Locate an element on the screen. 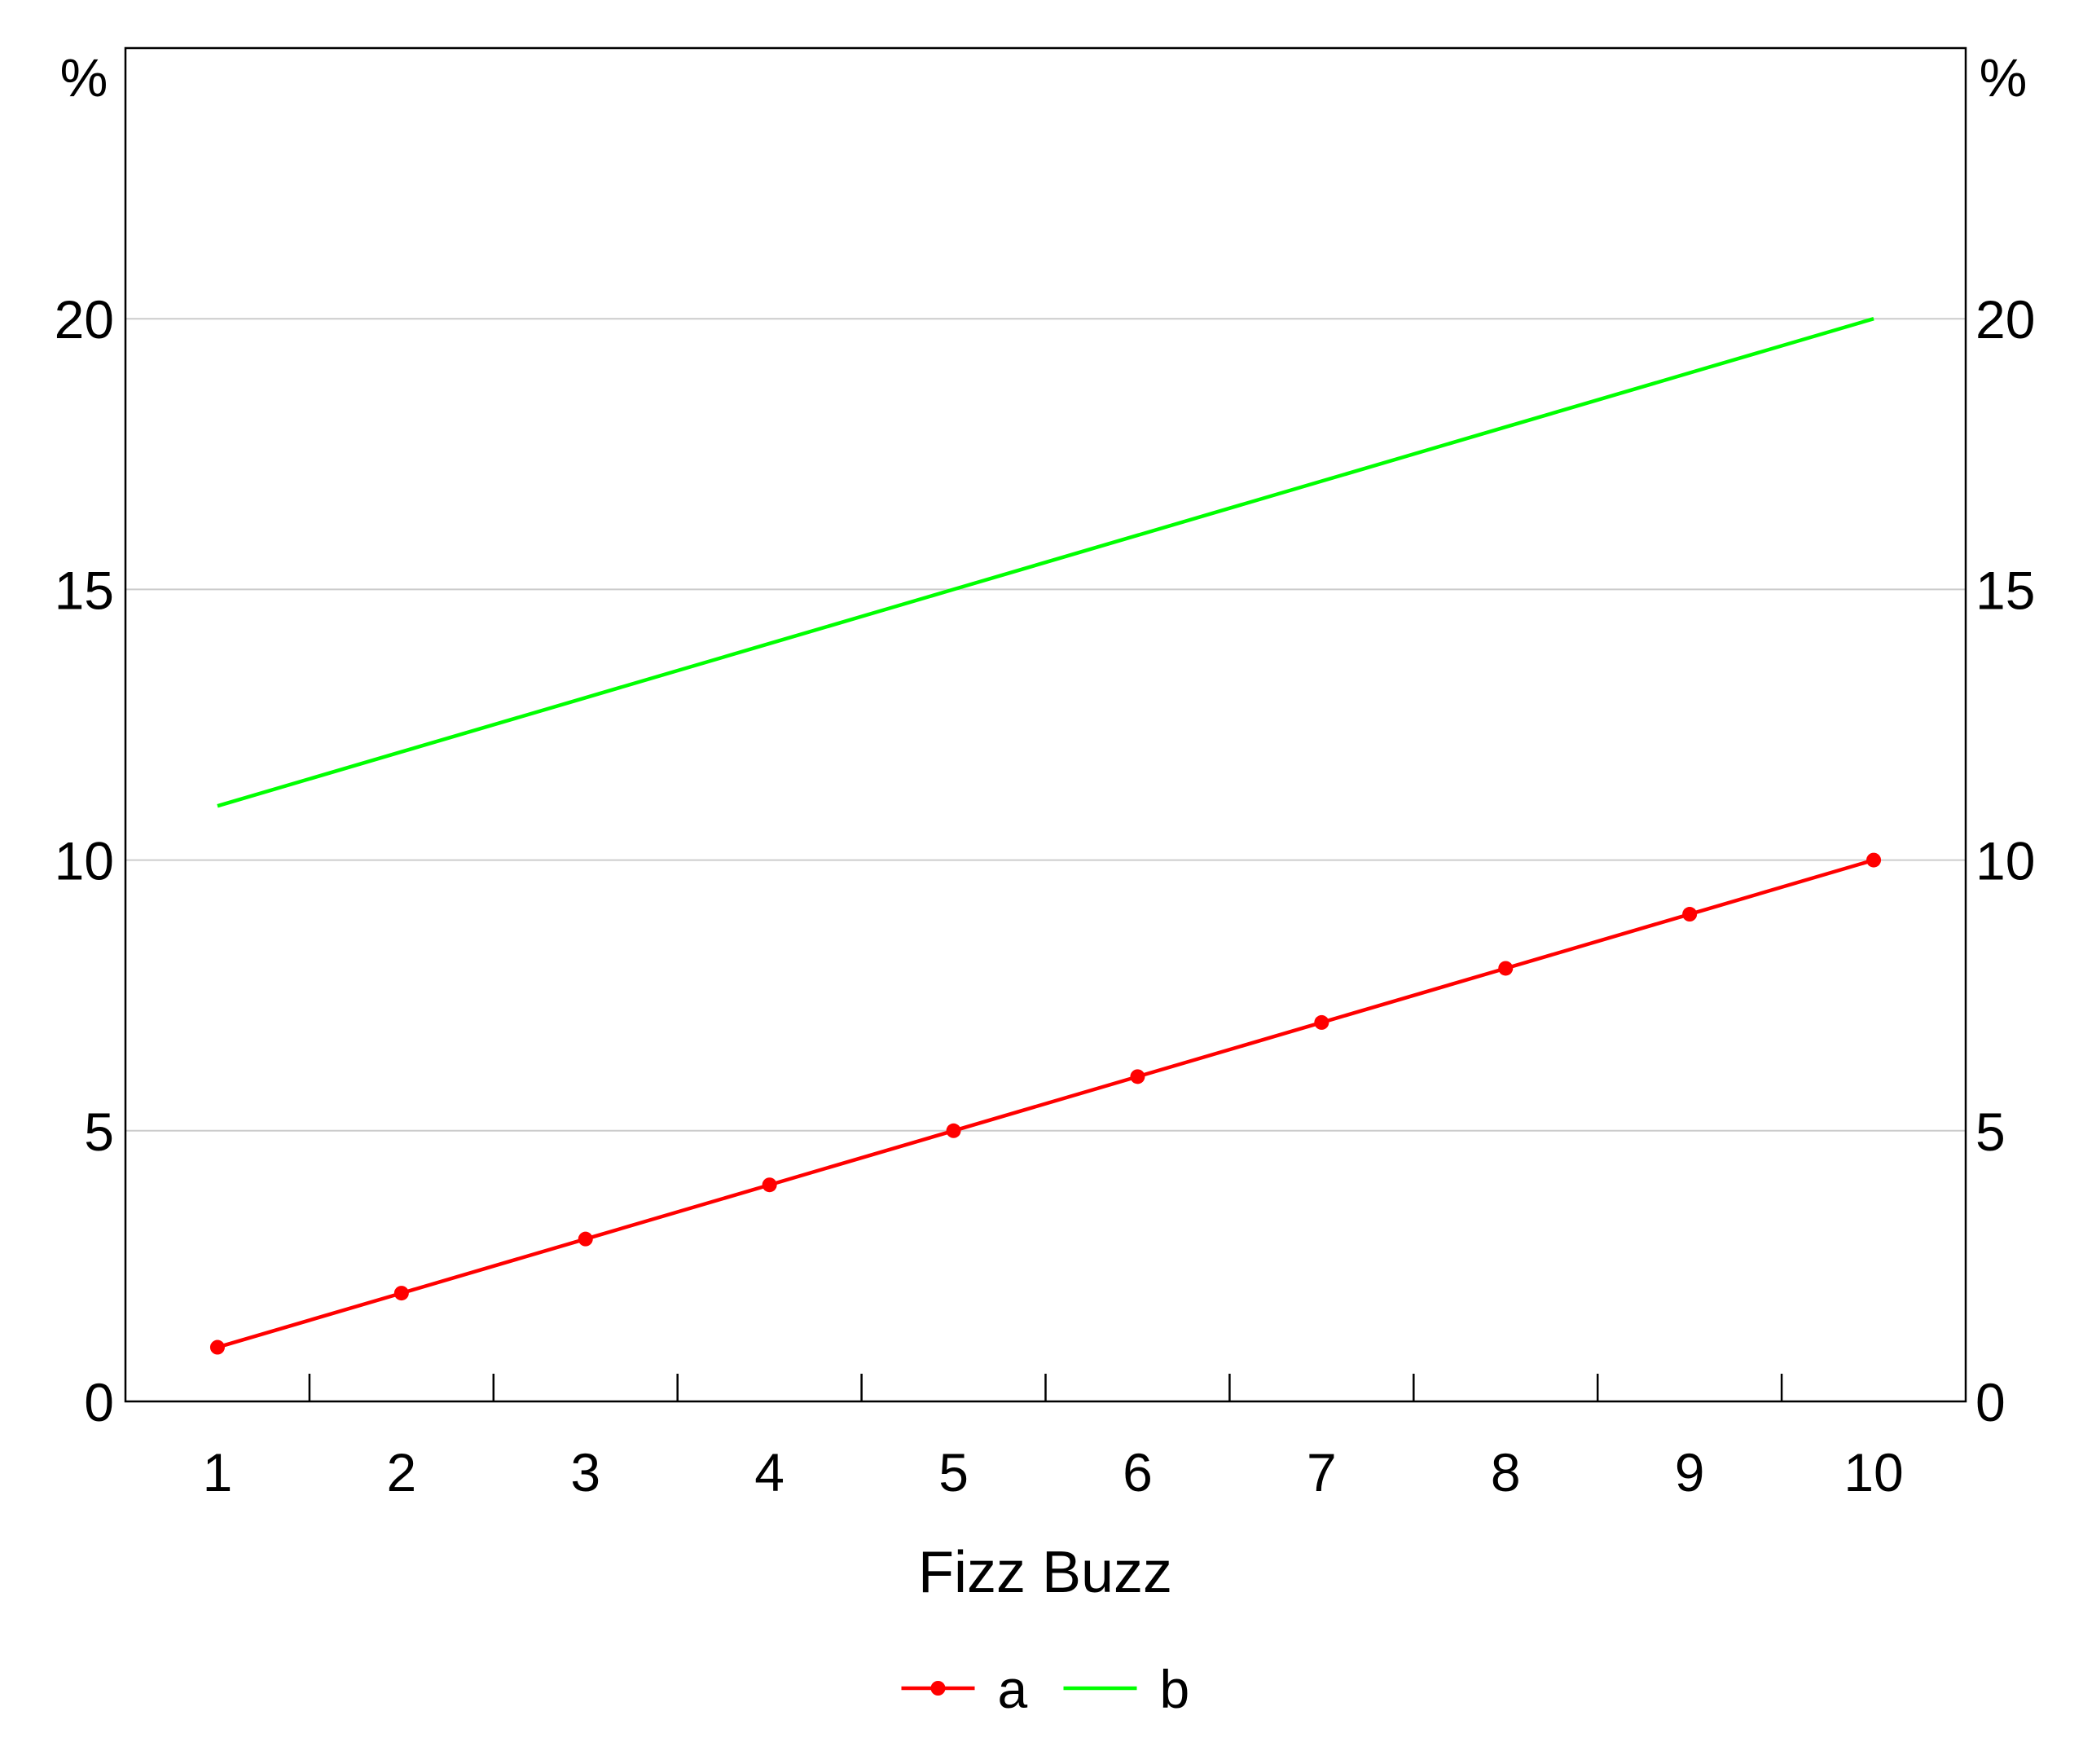 The width and height of the screenshot is (2083, 1764). x-tick-label: 6 is located at coordinates (1138, 1472).